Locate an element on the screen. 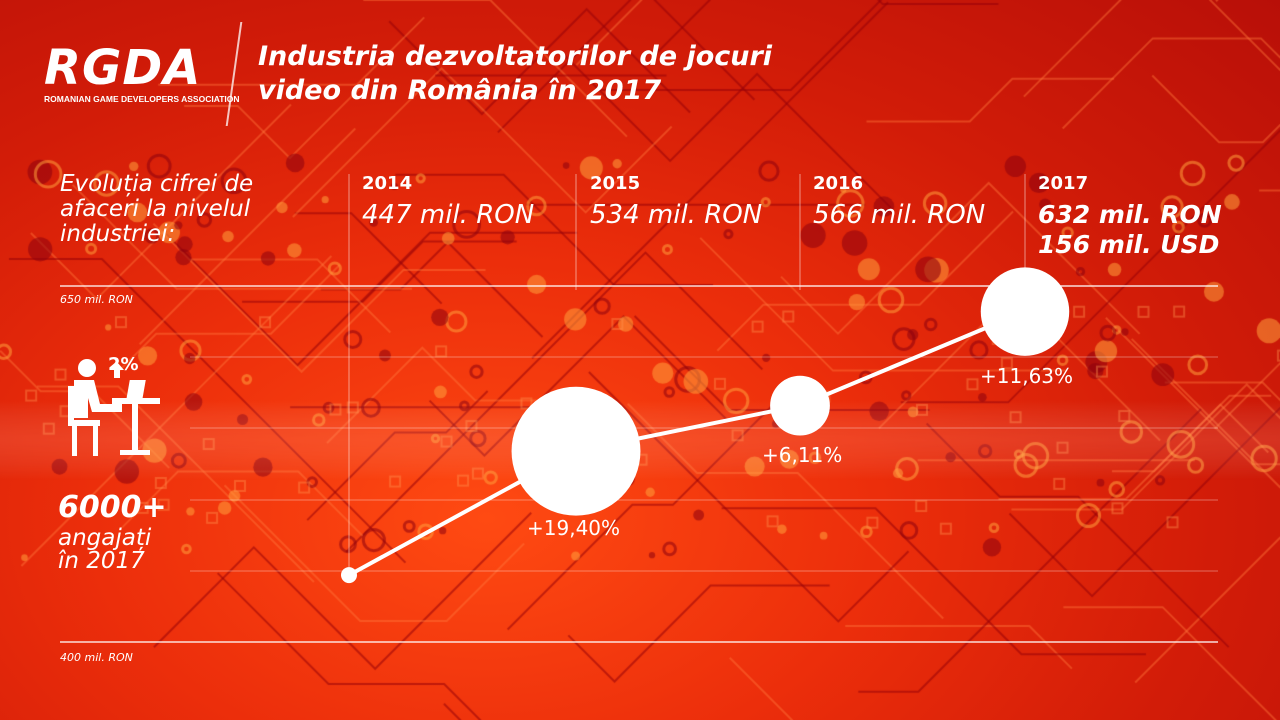 This screenshot has width=1280, height=720. year-block-2014: 2014 447 mil. RON is located at coordinates (448, 201).